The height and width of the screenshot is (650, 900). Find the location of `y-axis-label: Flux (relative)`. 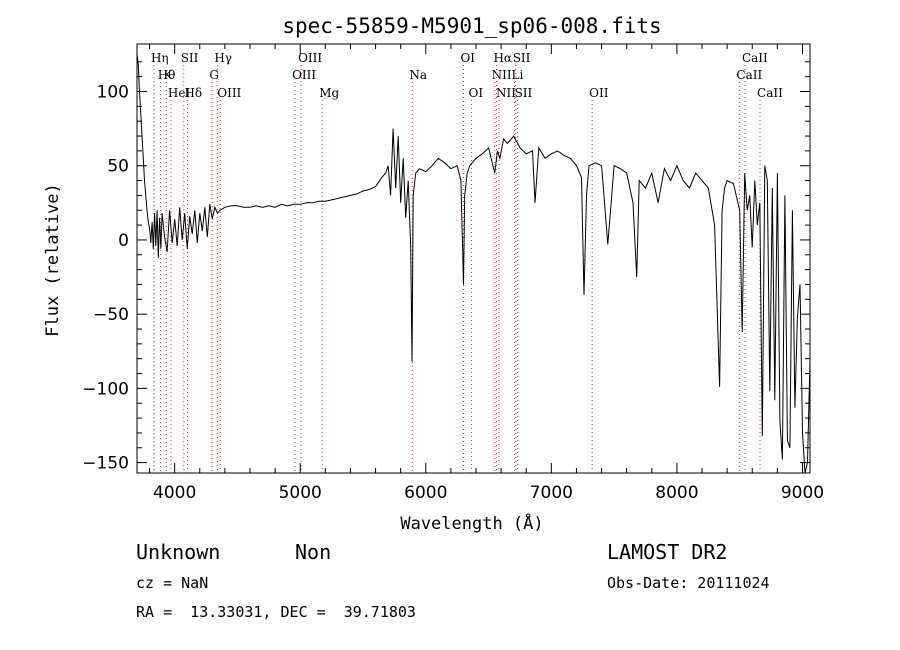

y-axis-label: Flux (relative) is located at coordinates (53, 260).